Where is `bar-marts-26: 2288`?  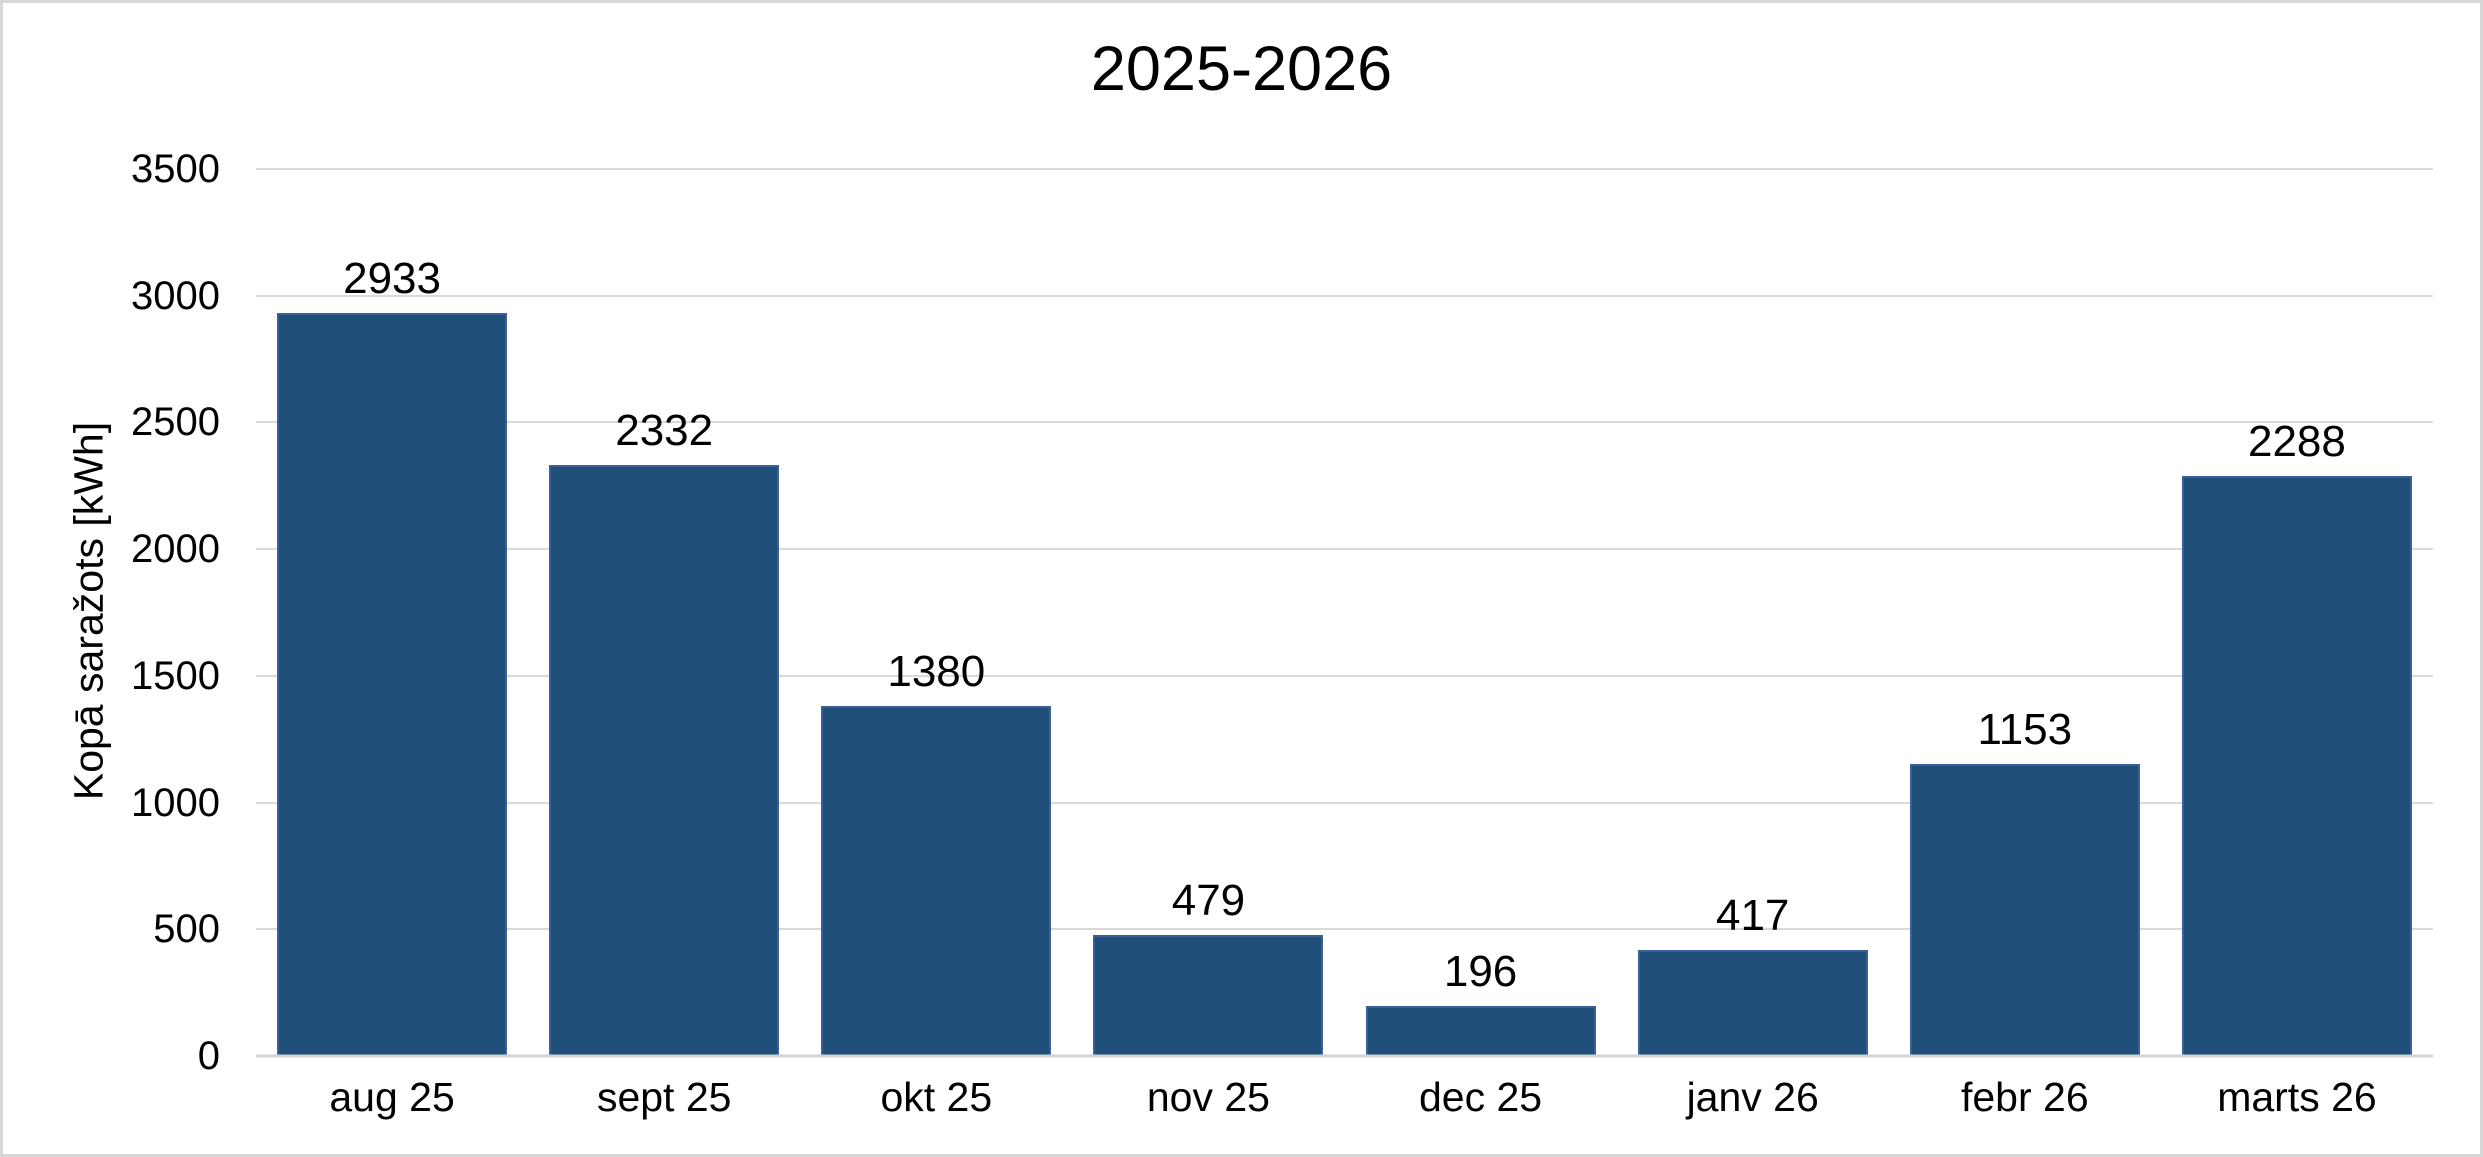 bar-marts-26: 2288 is located at coordinates (2296, 738).